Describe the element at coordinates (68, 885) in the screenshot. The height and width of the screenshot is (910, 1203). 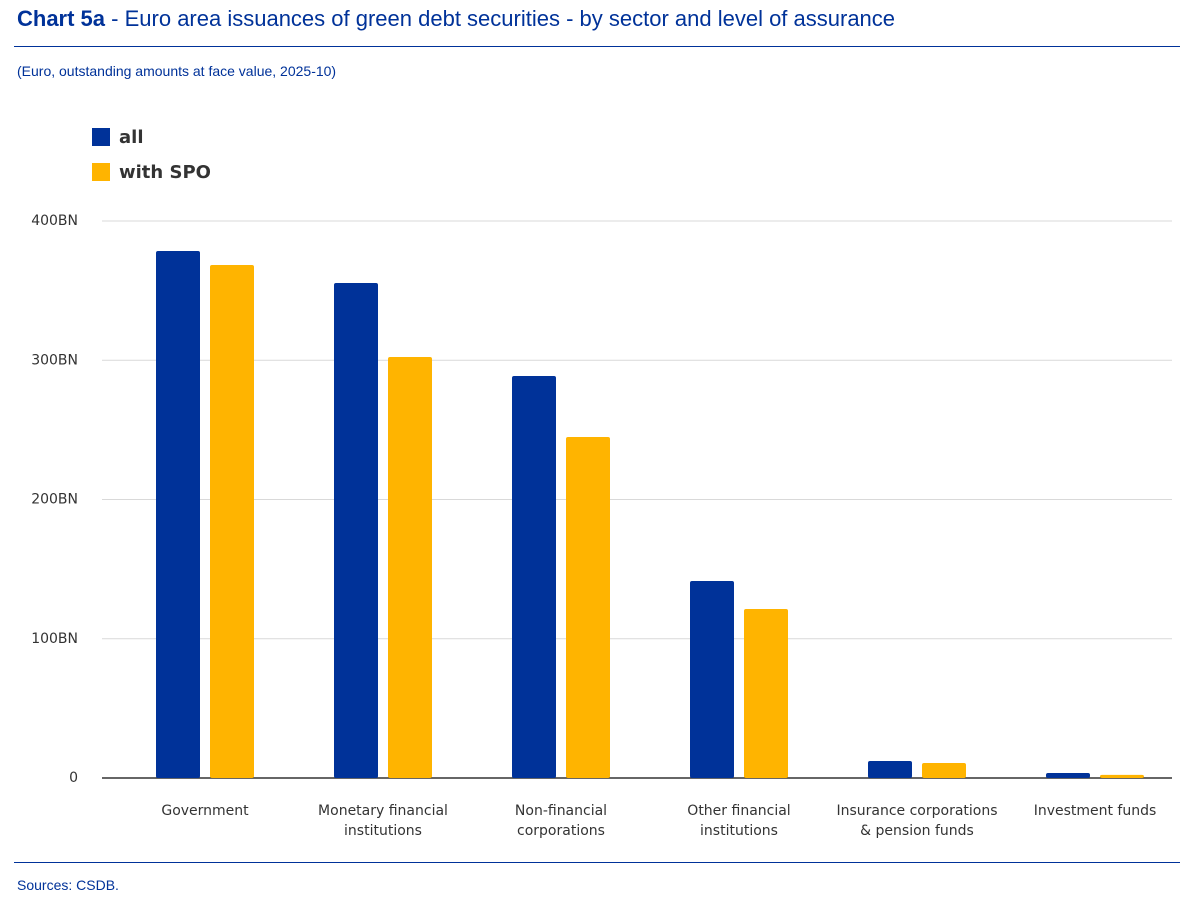
I see `source: Sources: CSDB.` at that location.